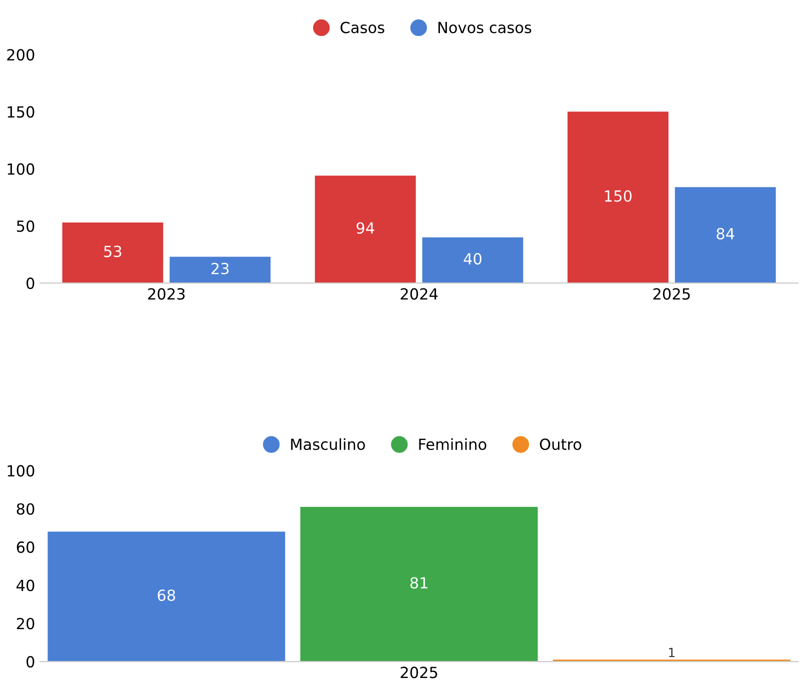 The image size is (802, 682). Describe the element at coordinates (20, 55) in the screenshot. I see `y-tick-label: 200` at that location.